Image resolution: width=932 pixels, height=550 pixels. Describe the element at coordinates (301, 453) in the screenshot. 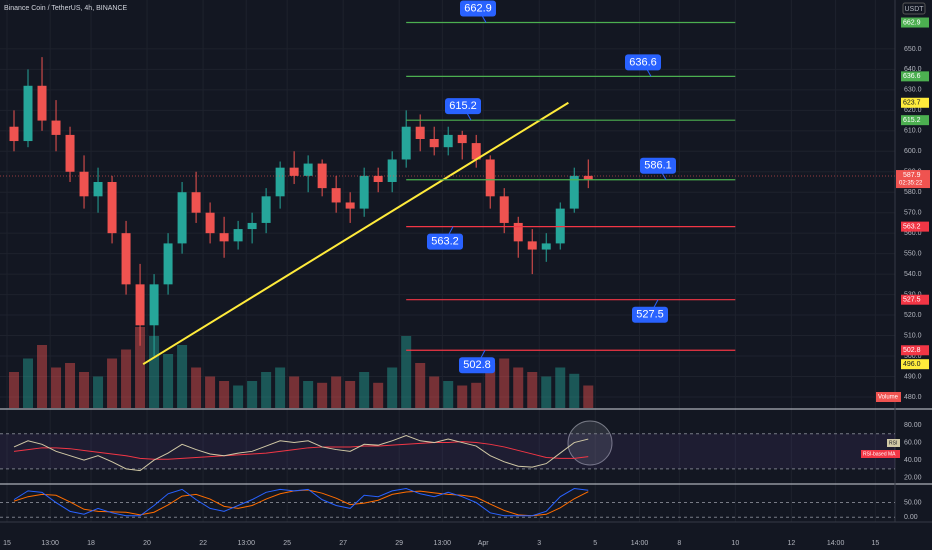

I see `rsi-line` at that location.